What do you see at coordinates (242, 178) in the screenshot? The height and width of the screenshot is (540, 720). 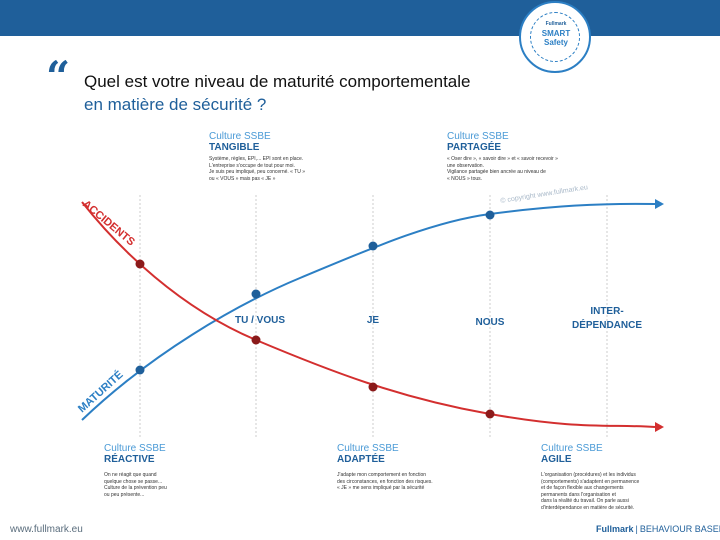 I see `stage-tangible-item: ou « VOUS » mais pas « JE »` at bounding box center [242, 178].